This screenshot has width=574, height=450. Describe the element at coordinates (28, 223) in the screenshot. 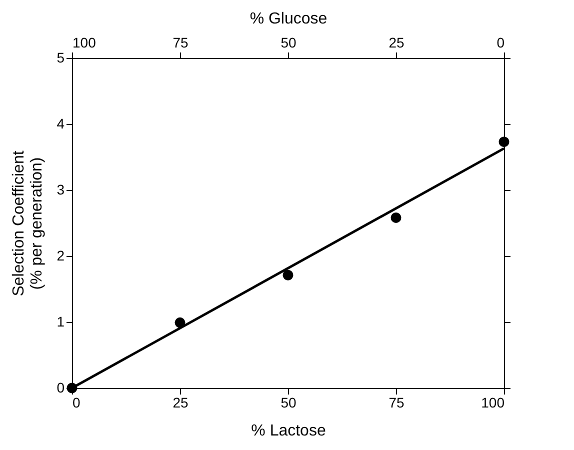

I see `y-axis-title: Selection Coefficient (% per generation)` at that location.